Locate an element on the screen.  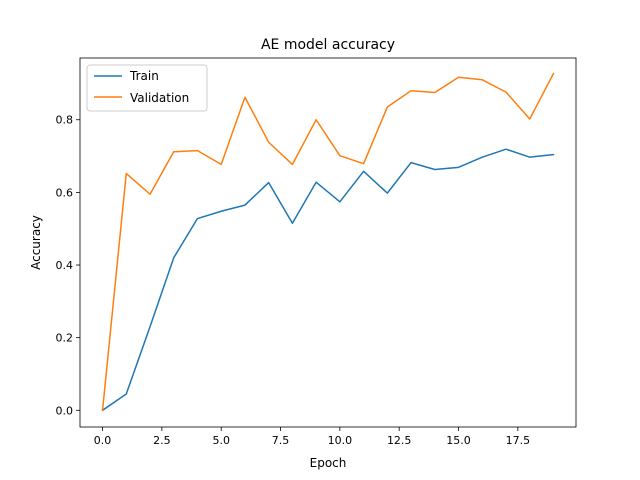
x-tick-label: 5.0 is located at coordinates (221, 440).